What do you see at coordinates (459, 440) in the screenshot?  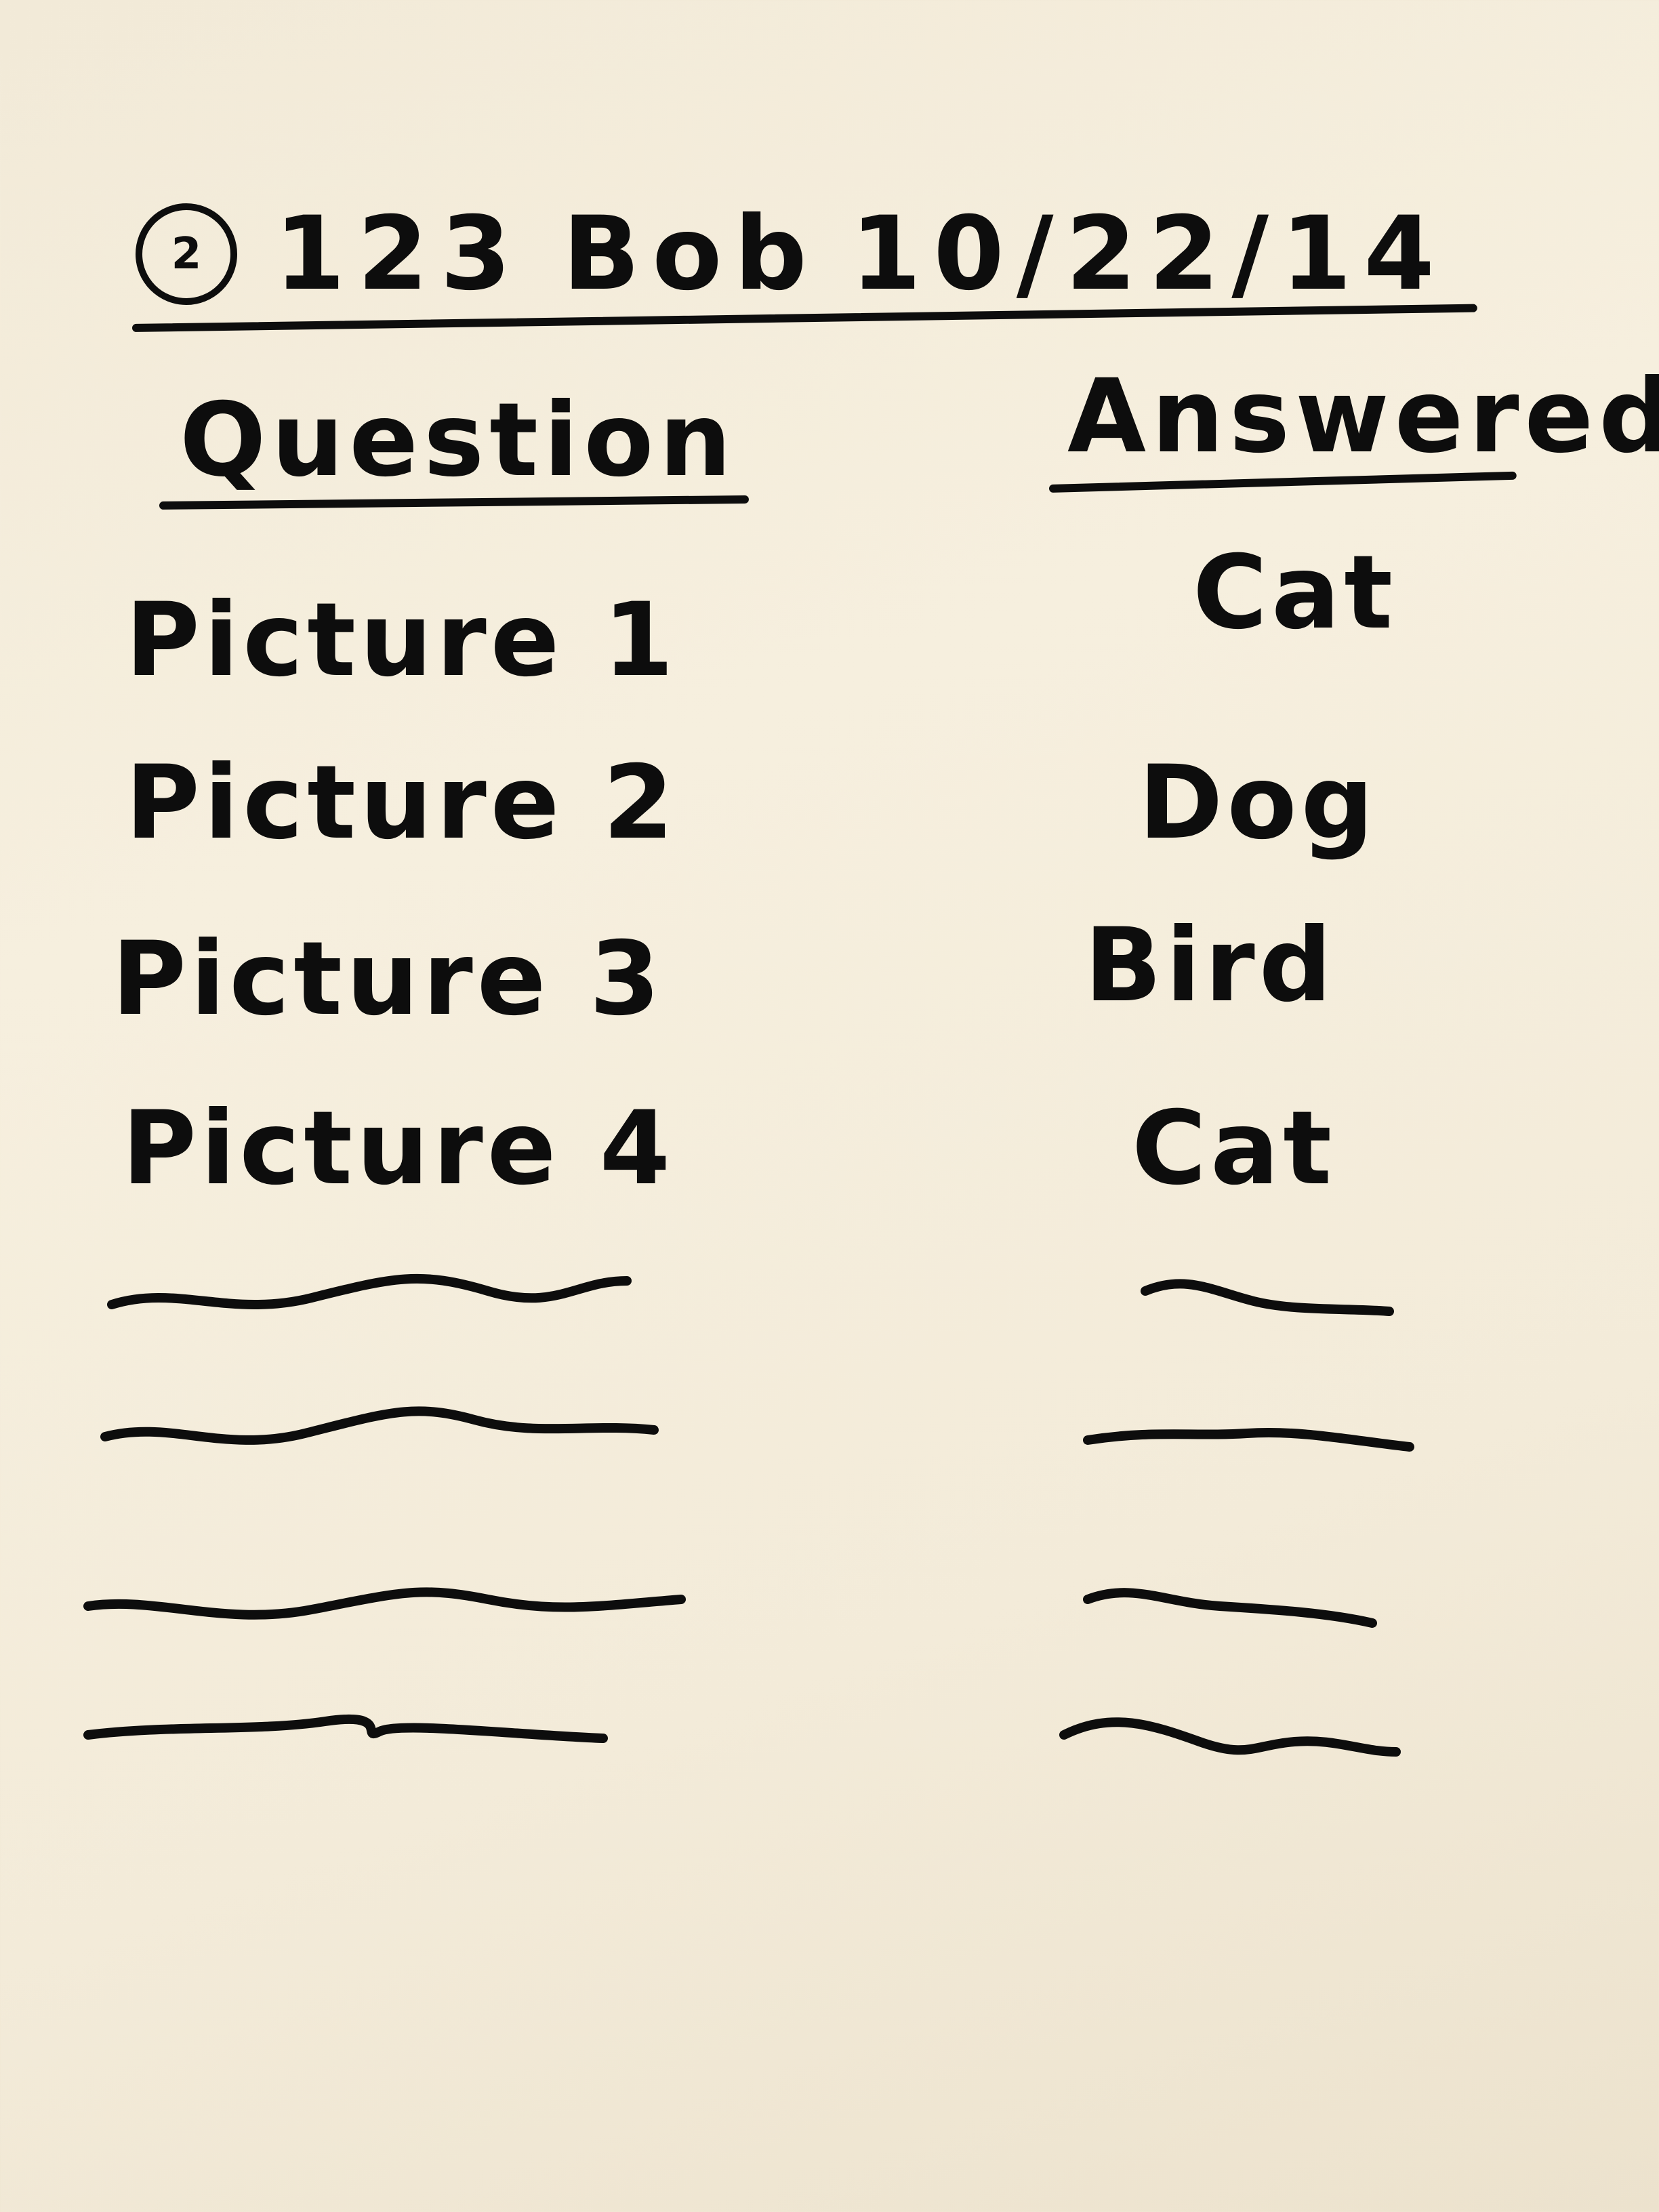 I see `question-column-heading: Question` at bounding box center [459, 440].